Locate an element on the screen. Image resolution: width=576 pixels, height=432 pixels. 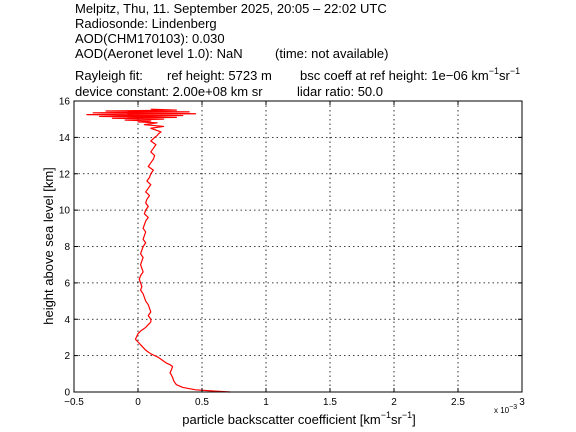
header-ref-height: ref height: 5723 m is located at coordinates (219, 75).